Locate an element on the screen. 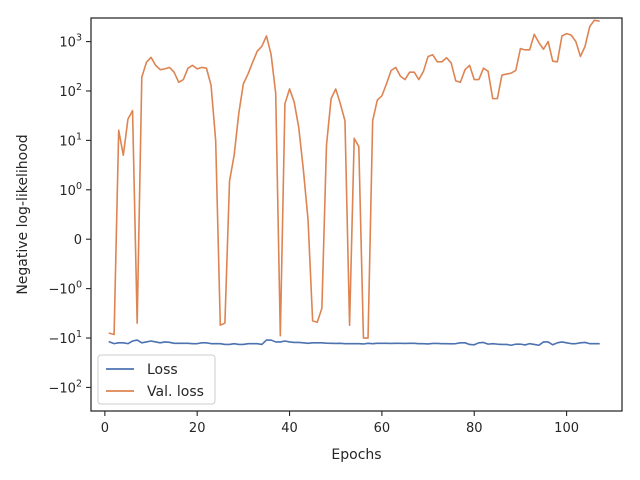 This screenshot has height=480, width=640. legend: Loss Val. loss is located at coordinates (156, 379).